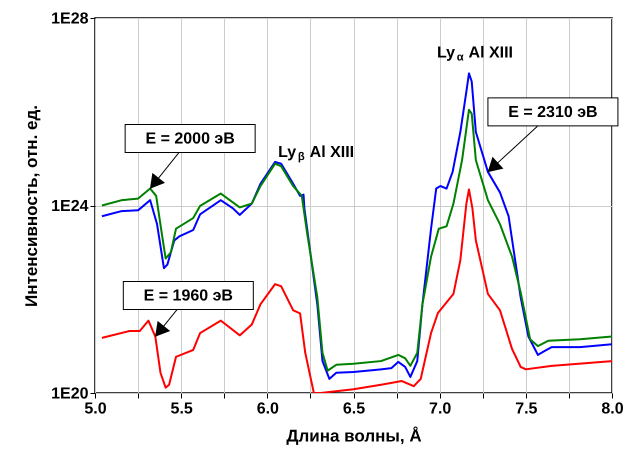  I want to click on annotation: E = 1960 эВ, so click(188, 296).